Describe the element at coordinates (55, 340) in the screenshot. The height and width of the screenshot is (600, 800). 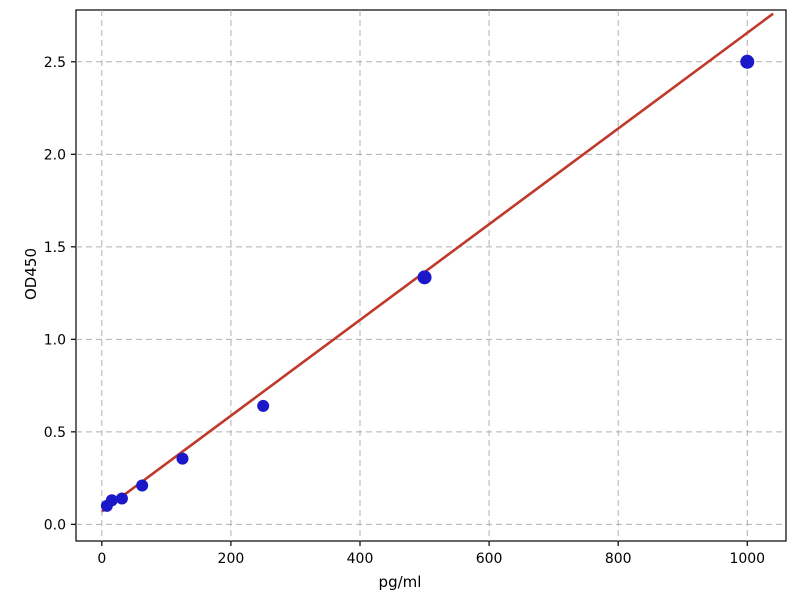
I see `y-tick-label: 1.0` at that location.